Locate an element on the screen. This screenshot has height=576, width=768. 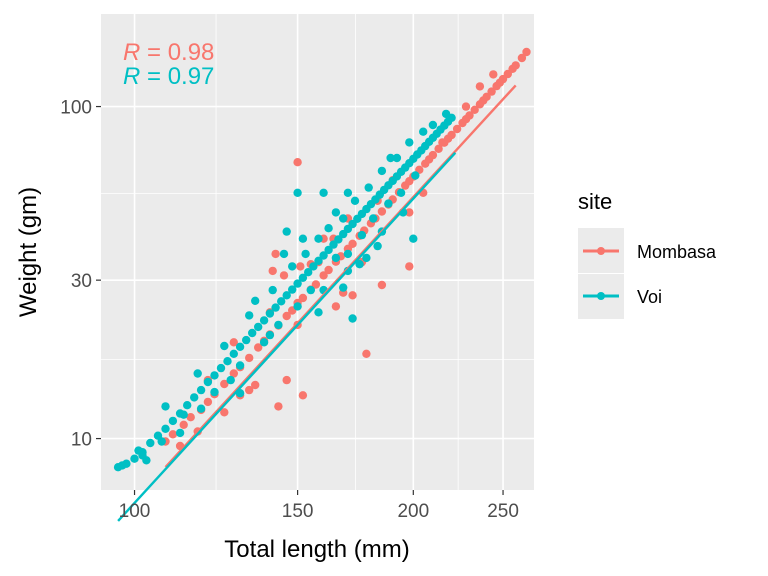
legend-label-voi: Voi is located at coordinates (649, 297).